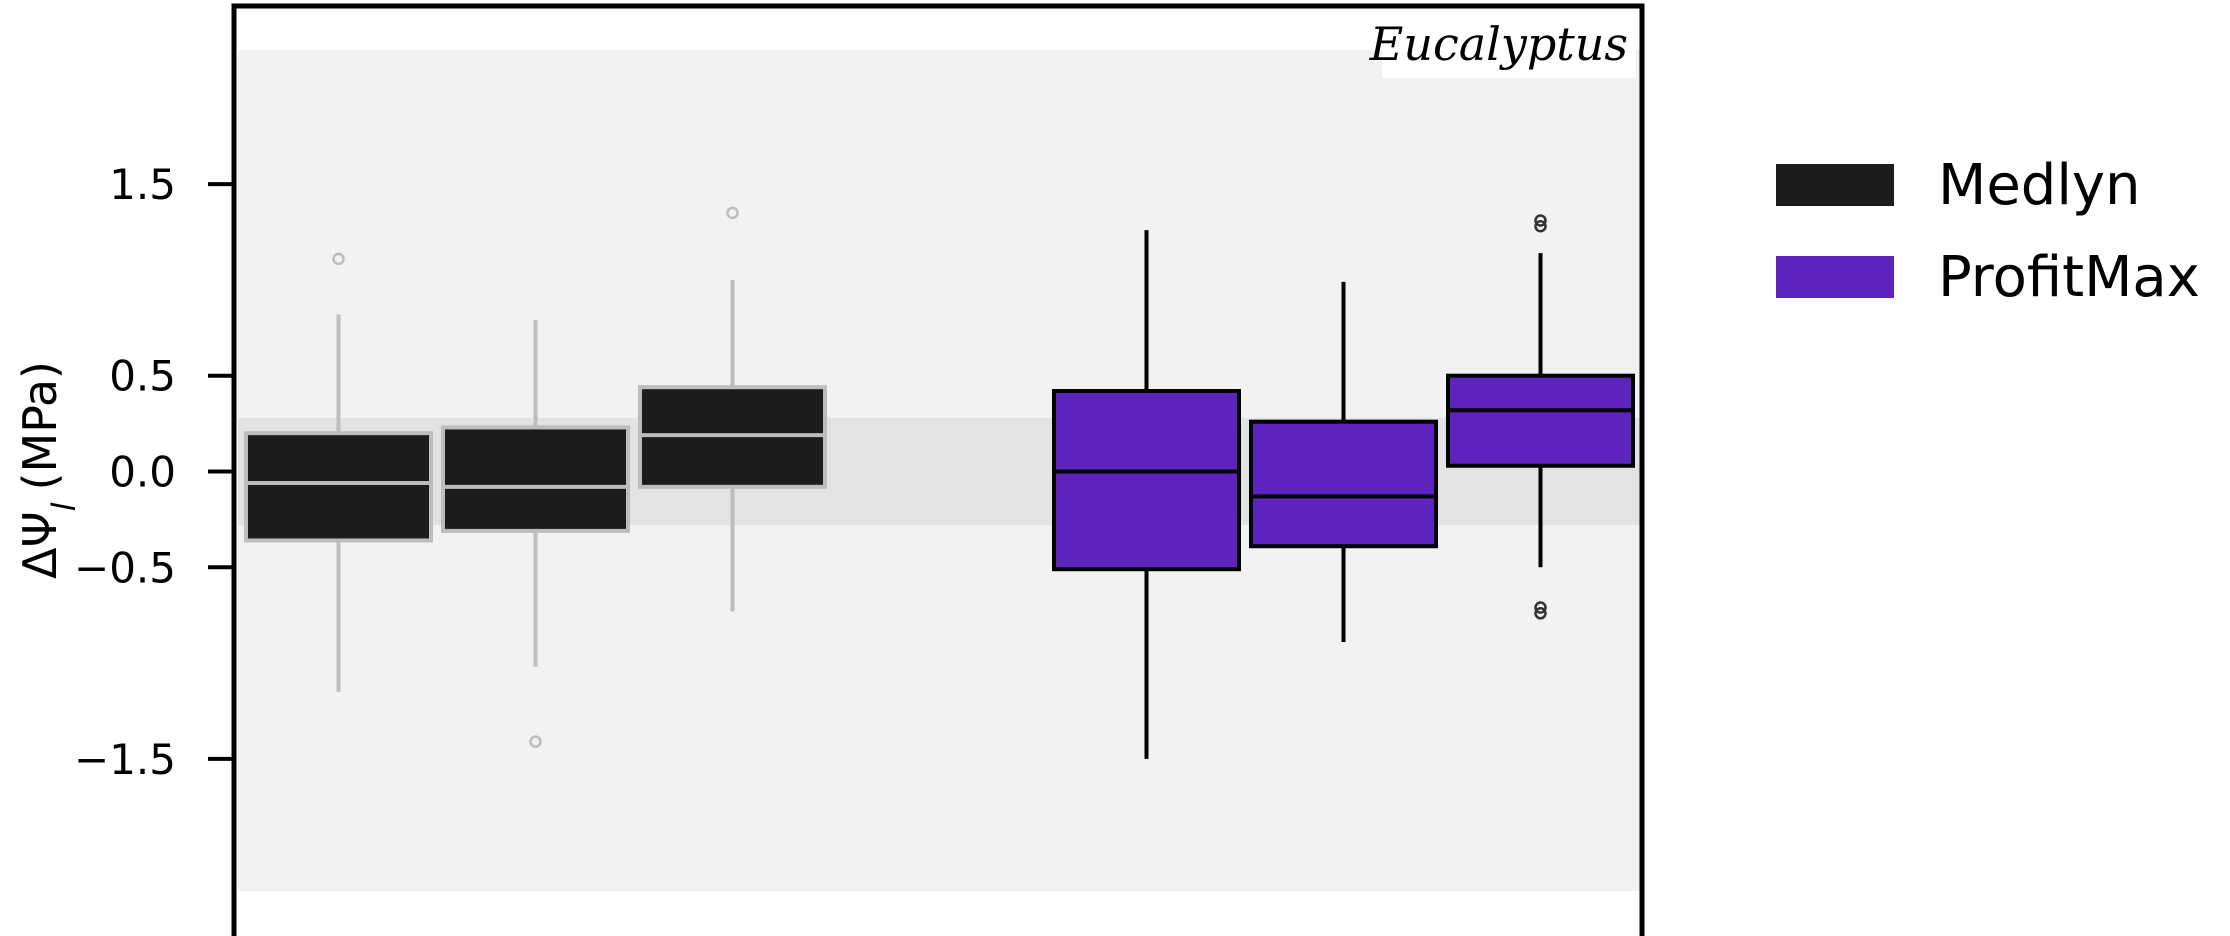 Image resolution: width=2230 pixels, height=936 pixels. I want to click on y-axis: 1.5 0.5 0.0 −0.5 −1.5, so click(154, 472).